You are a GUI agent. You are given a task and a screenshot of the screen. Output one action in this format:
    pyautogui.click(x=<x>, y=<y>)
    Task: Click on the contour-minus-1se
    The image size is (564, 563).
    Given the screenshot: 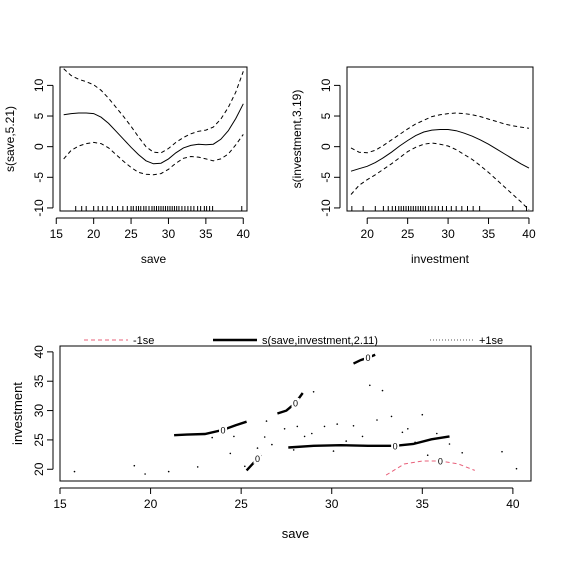 What is the action you would take?
    pyautogui.click(x=430, y=468)
    